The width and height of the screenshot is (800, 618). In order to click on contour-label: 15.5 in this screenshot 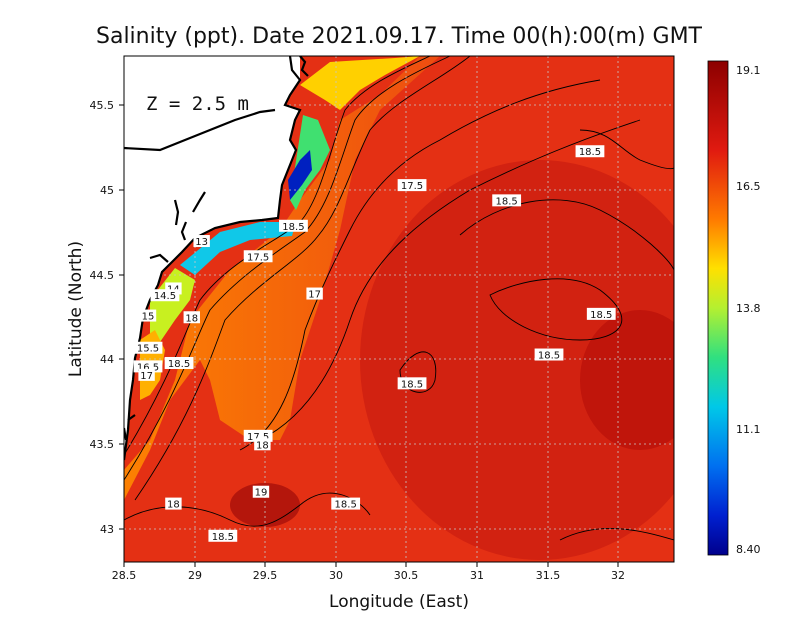, I will do `click(148, 348)`.